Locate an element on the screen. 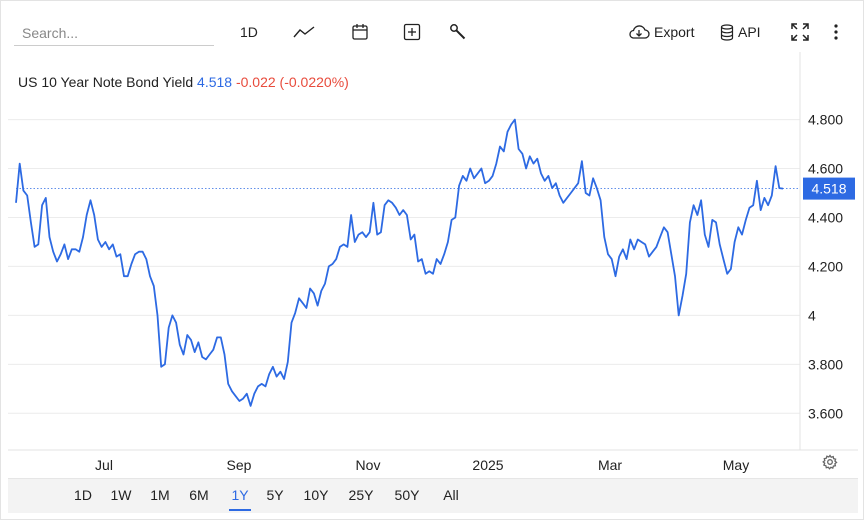 The width and height of the screenshot is (866, 522). price-change: -0.022 (-0.0220%) is located at coordinates (292, 82).